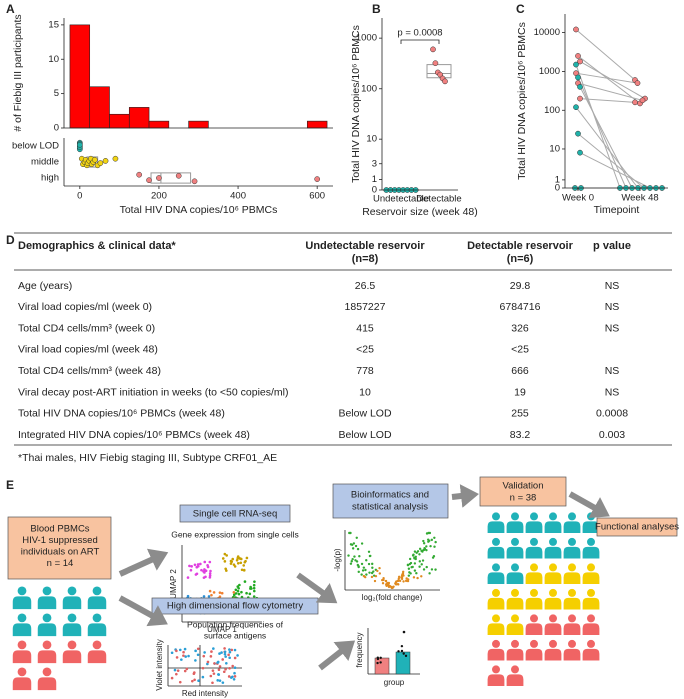 The width and height of the screenshot is (684, 699). What do you see at coordinates (365, 392) in the screenshot?
I see `table-cell: 10` at bounding box center [365, 392].